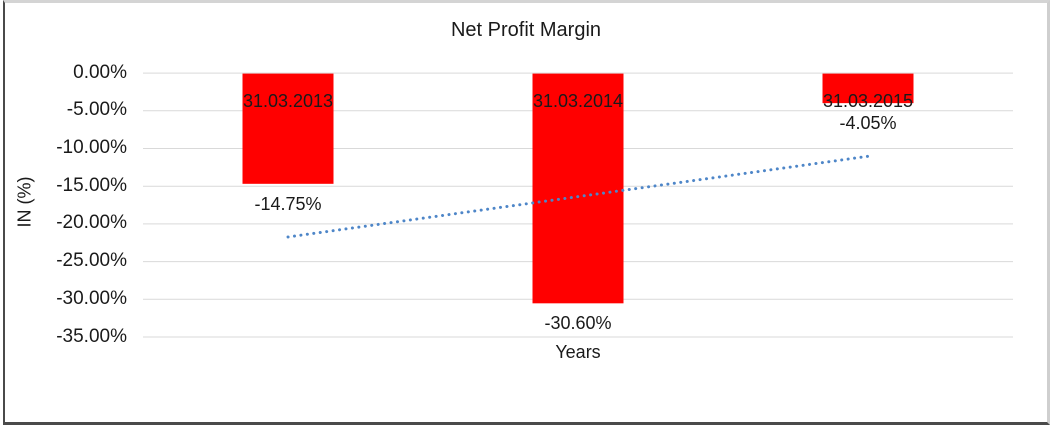 This screenshot has width=1052, height=427. Describe the element at coordinates (578, 101) in the screenshot. I see `category-label: 31.03.2014` at that location.